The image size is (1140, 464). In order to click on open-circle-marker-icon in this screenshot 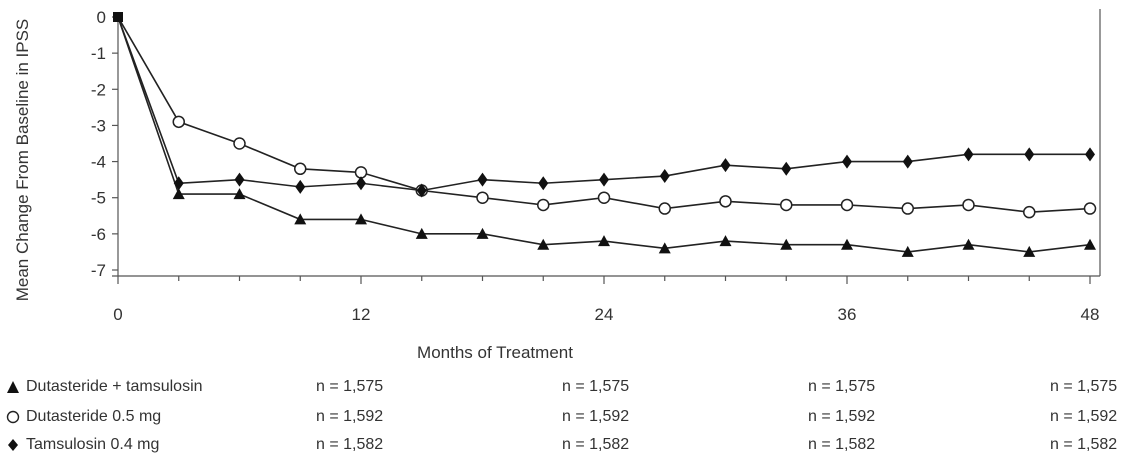, I will do `click(13, 417)`.